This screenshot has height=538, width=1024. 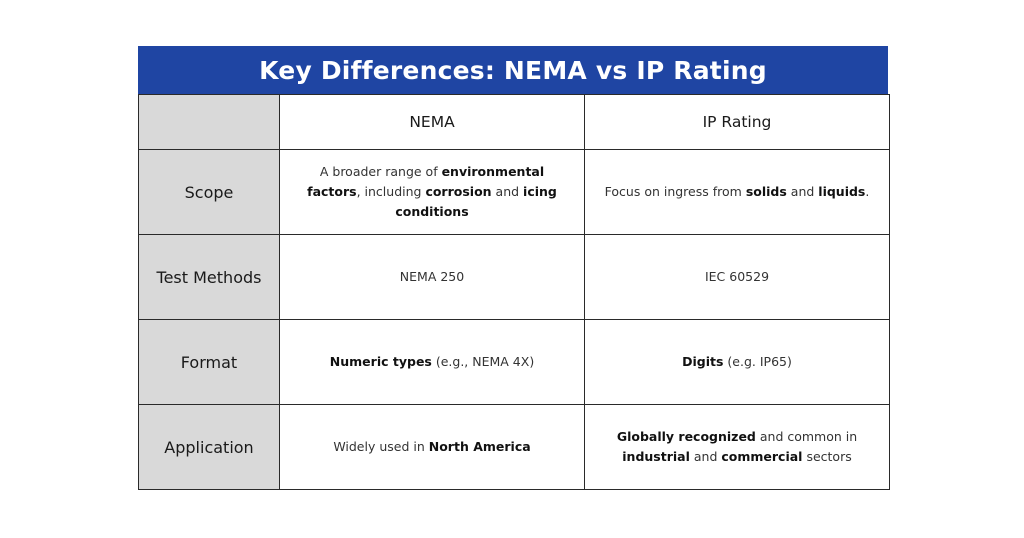 I want to click on text: (e.g. IP65), so click(x=757, y=361).